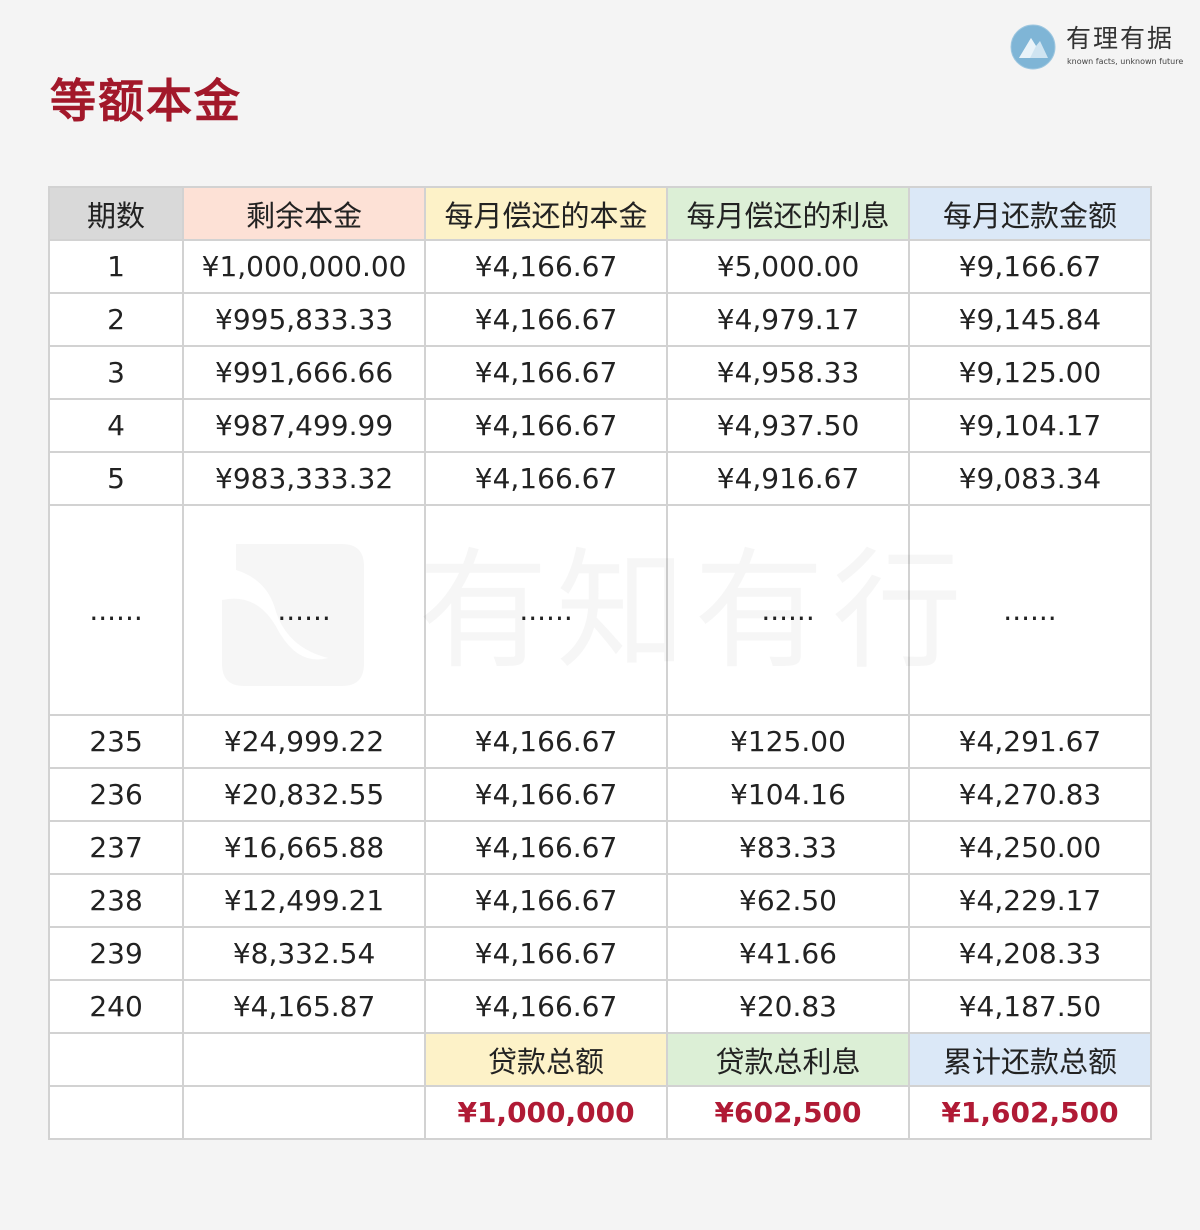  Describe the element at coordinates (788, 741) in the screenshot. I see `cell-interest: ¥125.00` at that location.